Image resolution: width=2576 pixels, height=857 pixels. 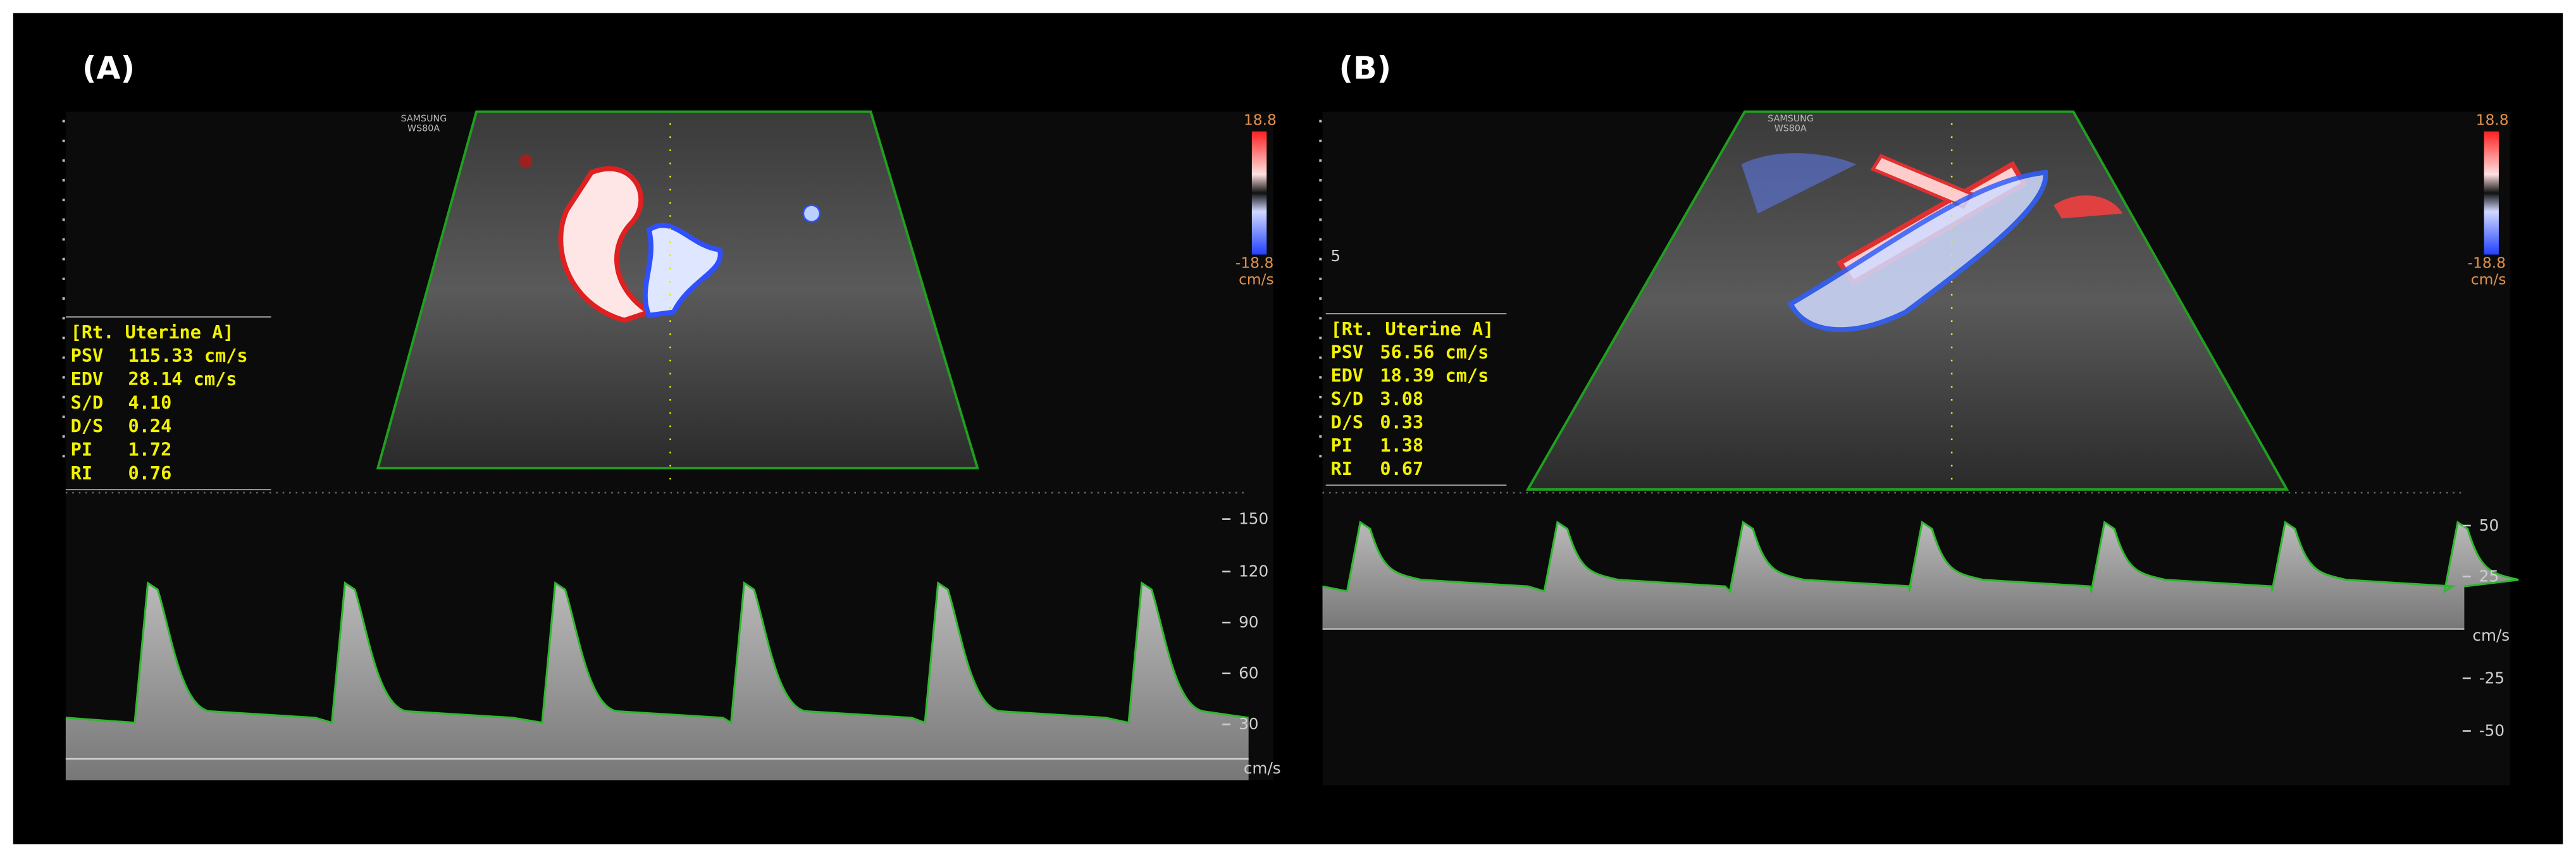 I want to click on velocity-unit: cm/s, so click(x=1263, y=768).